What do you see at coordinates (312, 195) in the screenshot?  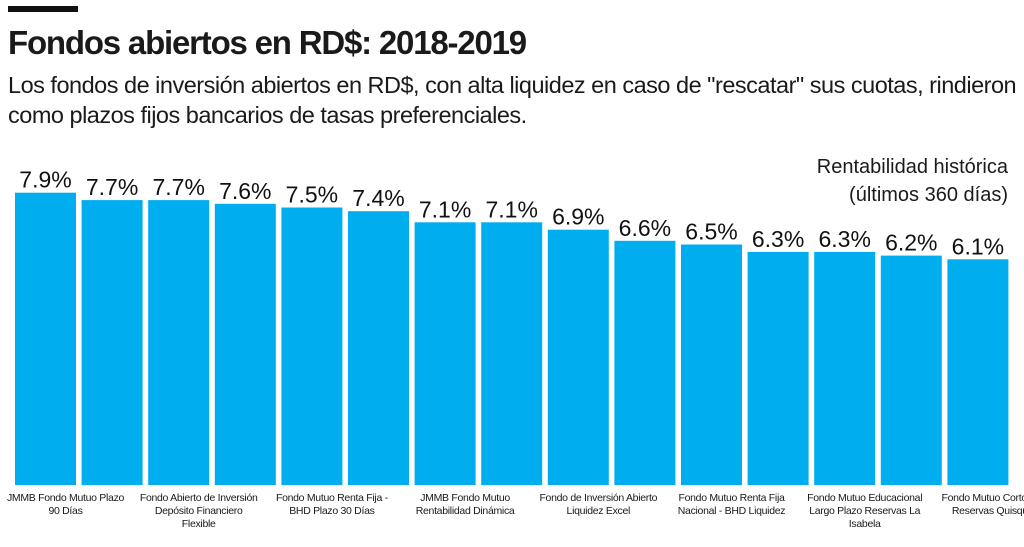 I see `data-label: 7.5%` at bounding box center [312, 195].